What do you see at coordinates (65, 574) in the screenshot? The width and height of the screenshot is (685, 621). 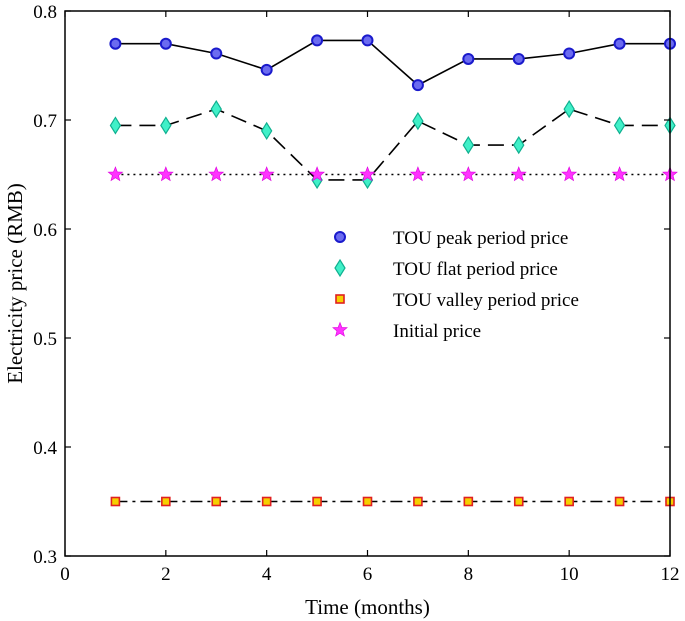 I see `x-tick-label: 0` at bounding box center [65, 574].